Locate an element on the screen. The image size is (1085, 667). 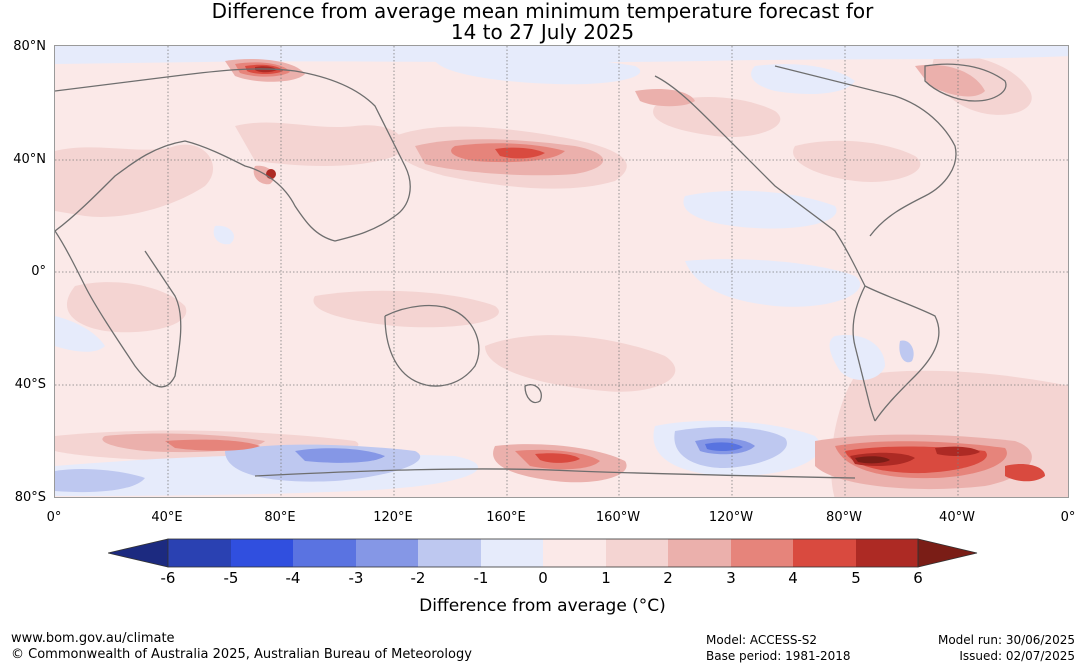
lat-label-0: 0° is located at coordinates (38, 271).